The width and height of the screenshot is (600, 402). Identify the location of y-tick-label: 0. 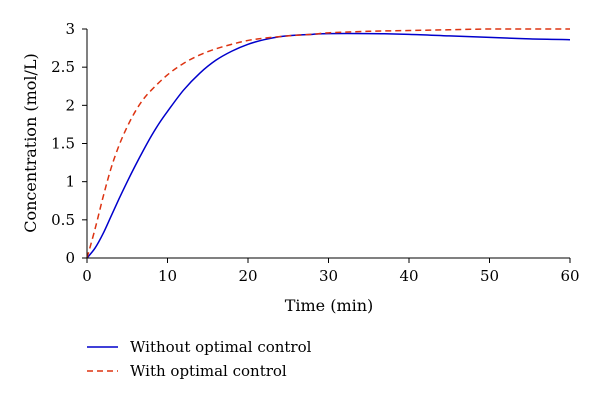
(70, 258).